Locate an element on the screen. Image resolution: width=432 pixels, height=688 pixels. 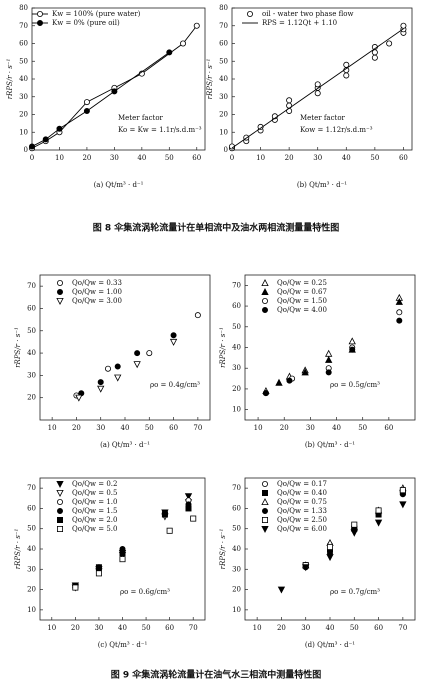
figure-caption: 图 9 伞集流涡轮流量计在油气水三相流中测量特性图 is located at coordinates (216, 675).